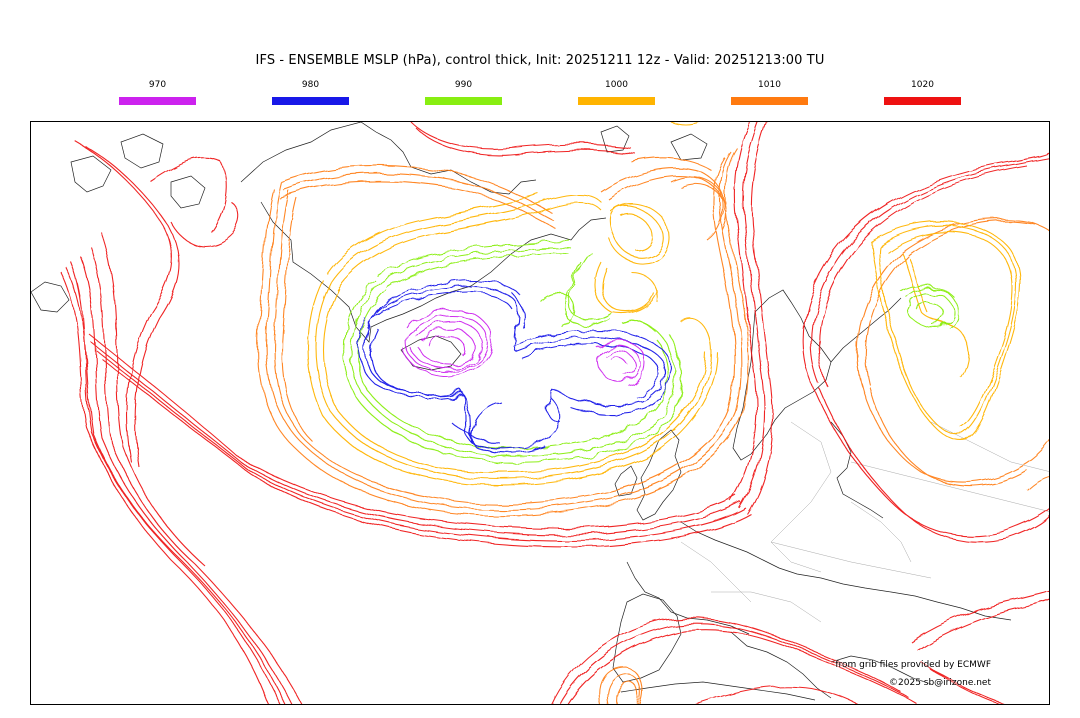 This screenshot has width=1080, height=718. What do you see at coordinates (922, 85) in the screenshot?
I see `legend-label: 1020` at bounding box center [922, 85].